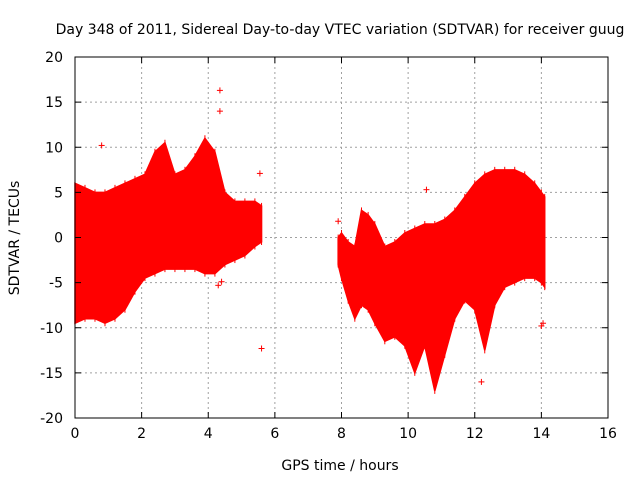 The width and height of the screenshot is (640, 480). I want to click on y-tick-label: 10, so click(54, 148).